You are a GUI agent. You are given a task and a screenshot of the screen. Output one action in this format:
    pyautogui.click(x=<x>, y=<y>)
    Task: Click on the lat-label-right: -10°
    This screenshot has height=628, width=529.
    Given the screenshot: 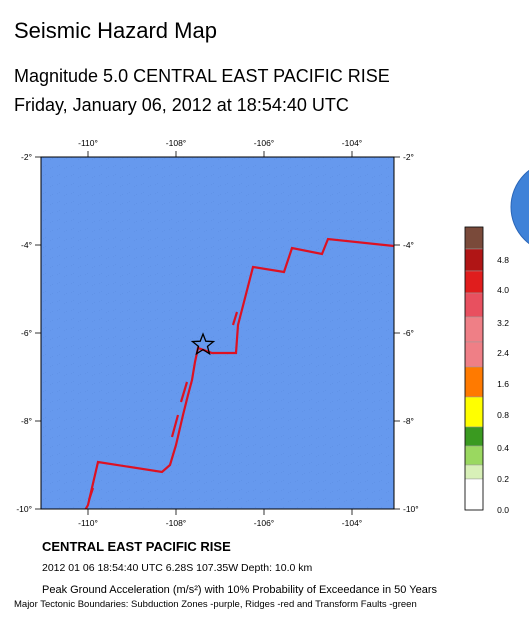 What is the action you would take?
    pyautogui.click(x=411, y=509)
    